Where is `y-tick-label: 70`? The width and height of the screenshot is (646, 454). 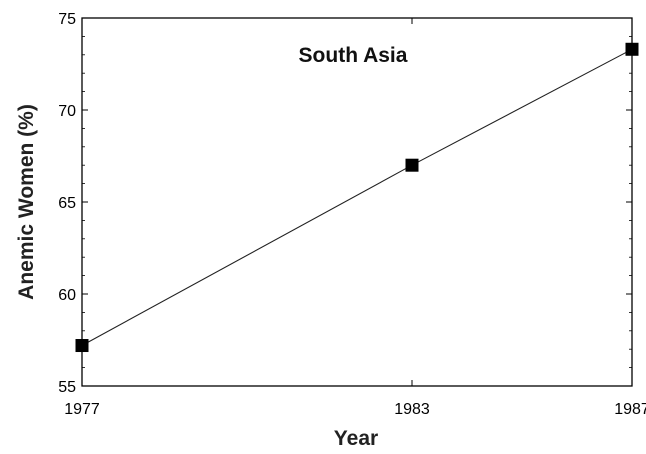 y-tick-label: 70 is located at coordinates (67, 111).